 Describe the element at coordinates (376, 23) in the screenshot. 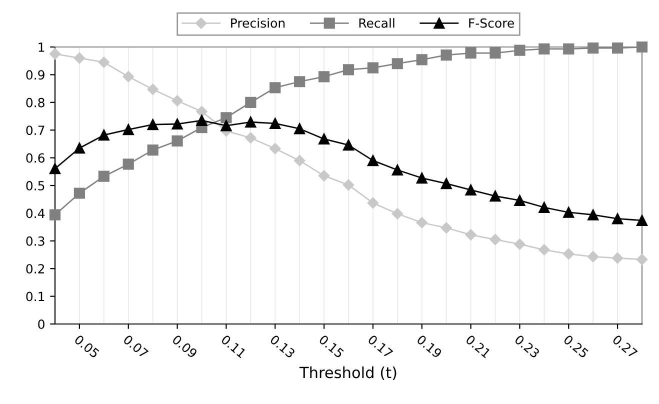

I see `legend-label: Recall` at that location.